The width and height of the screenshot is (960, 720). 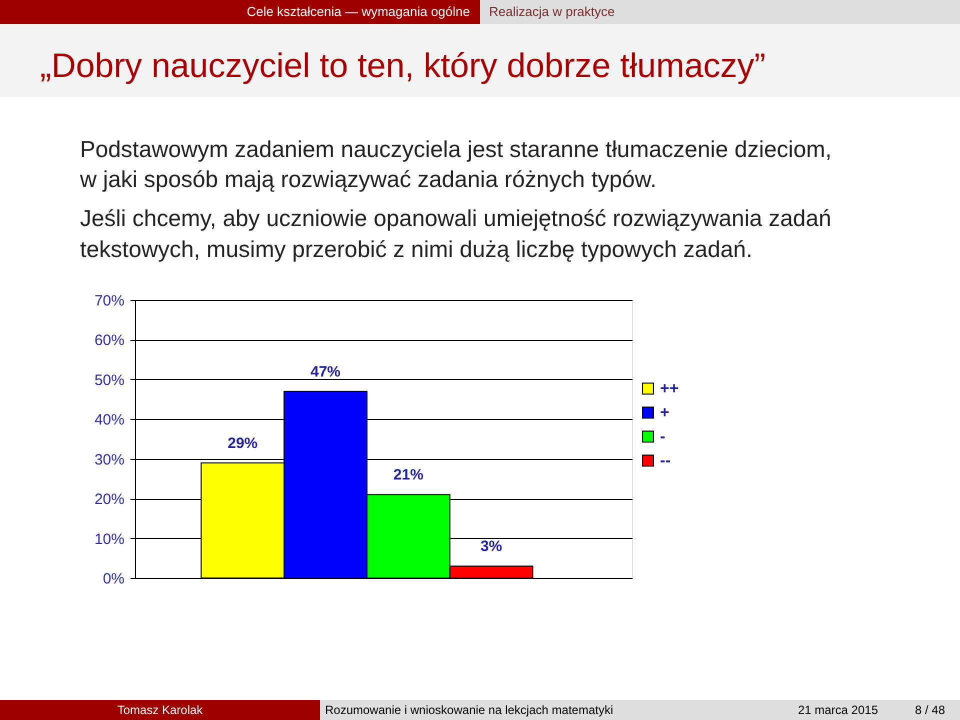 What do you see at coordinates (491, 547) in the screenshot?
I see `data-label: 3%` at bounding box center [491, 547].